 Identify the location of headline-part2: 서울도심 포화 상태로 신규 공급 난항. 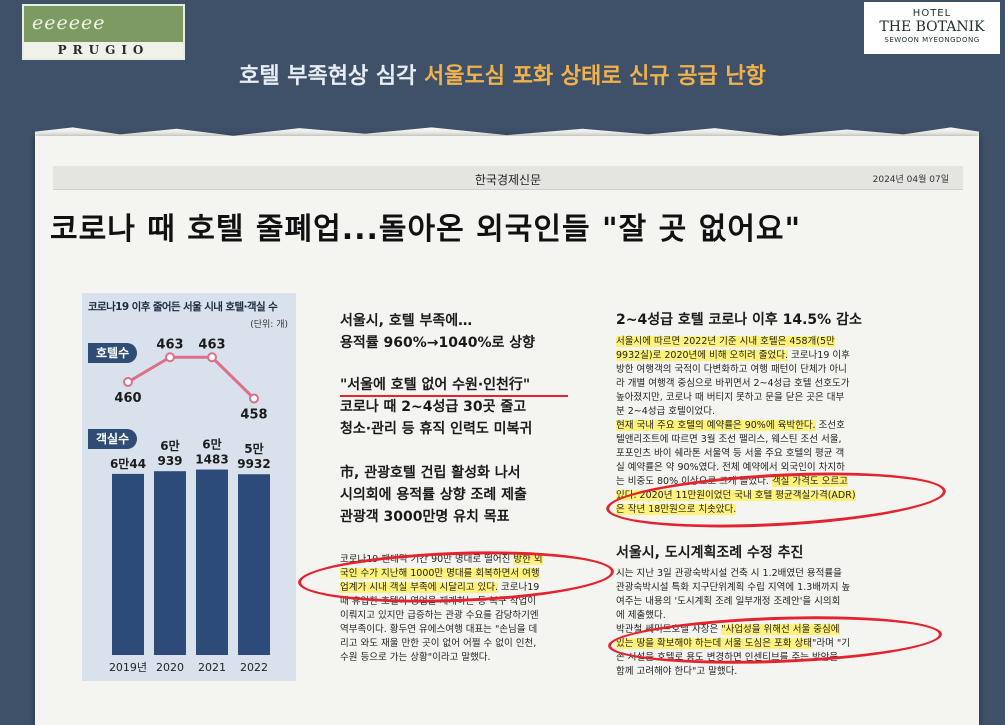
(595, 76).